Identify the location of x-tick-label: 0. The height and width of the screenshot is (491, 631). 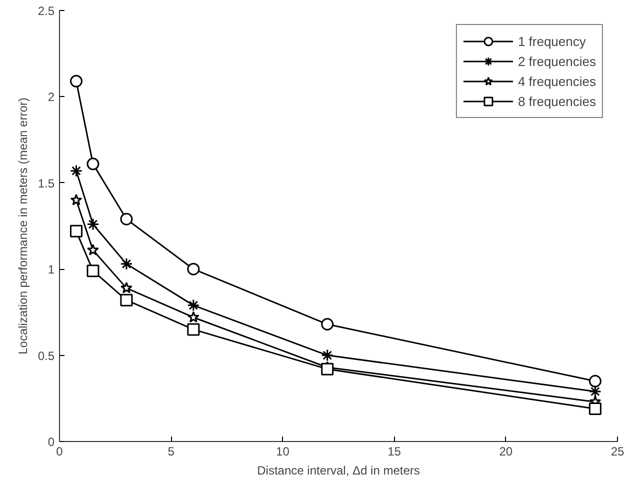
(60, 451).